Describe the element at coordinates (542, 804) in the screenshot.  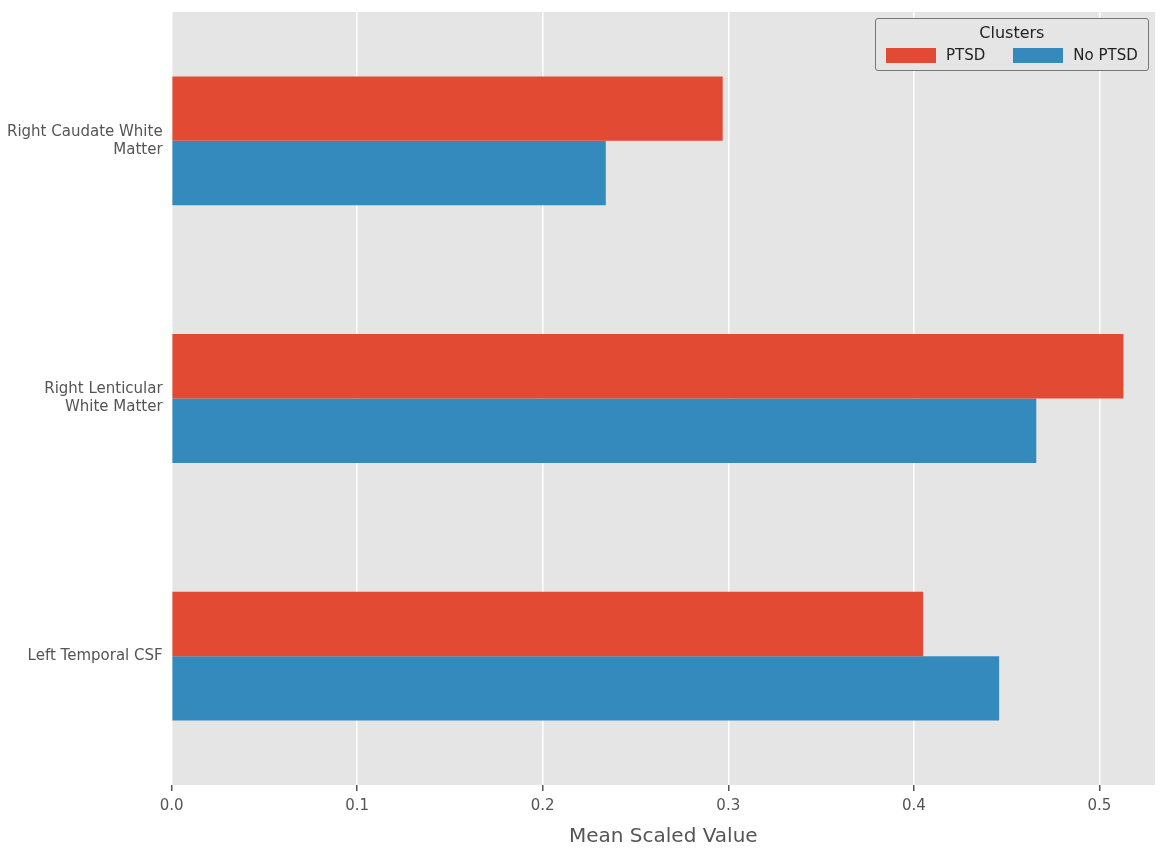
I see `x-tick-label: 0.2` at that location.